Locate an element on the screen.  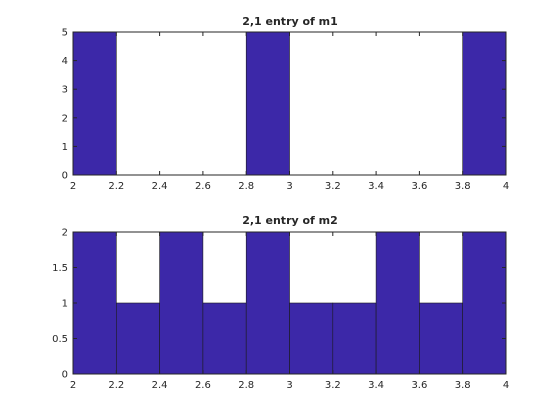
y-tick-label: 4 is located at coordinates (65, 61).